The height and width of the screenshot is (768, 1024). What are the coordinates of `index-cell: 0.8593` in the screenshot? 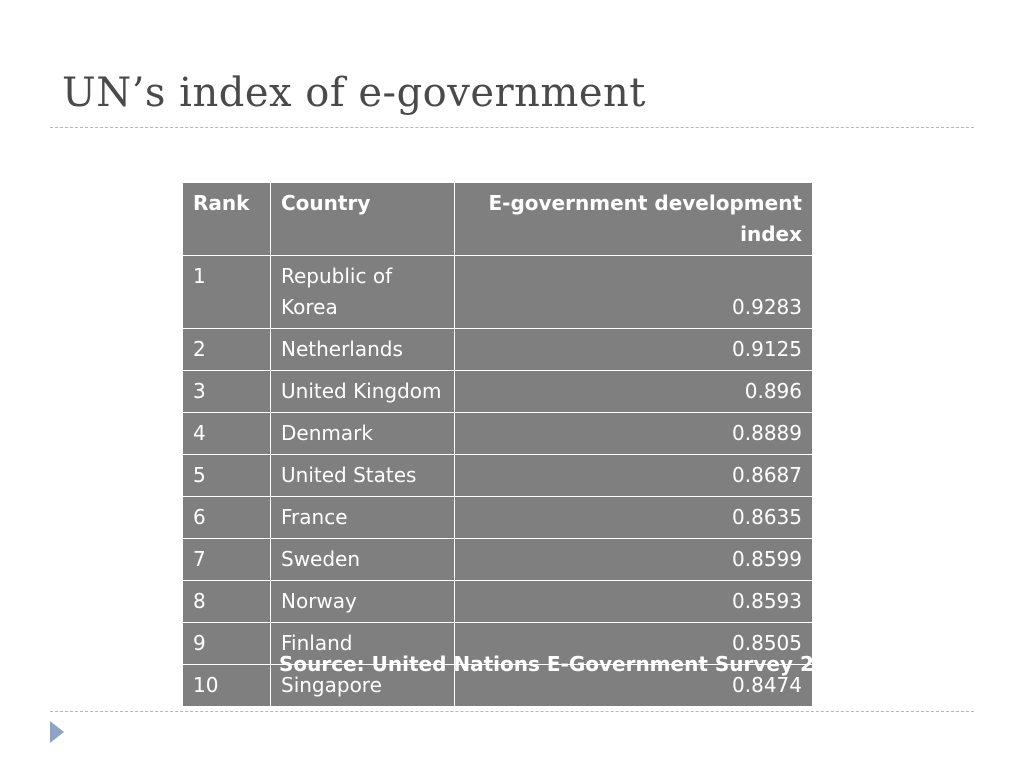 It's located at (633, 601).